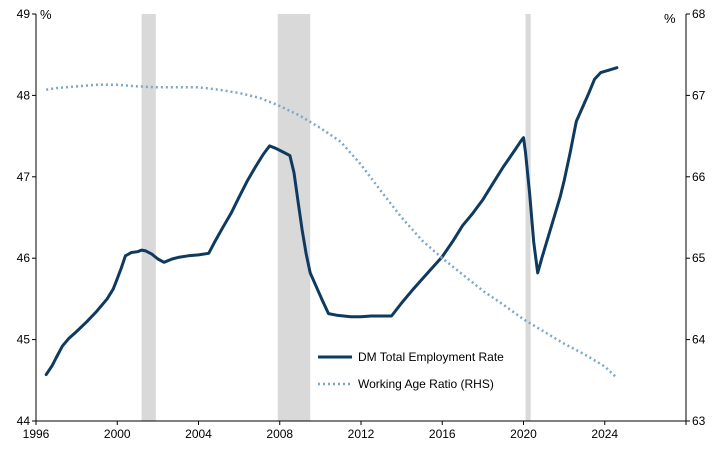 The width and height of the screenshot is (719, 452). What do you see at coordinates (431, 357) in the screenshot?
I see `legend-label-employment: DM Total Employment Rate` at bounding box center [431, 357].